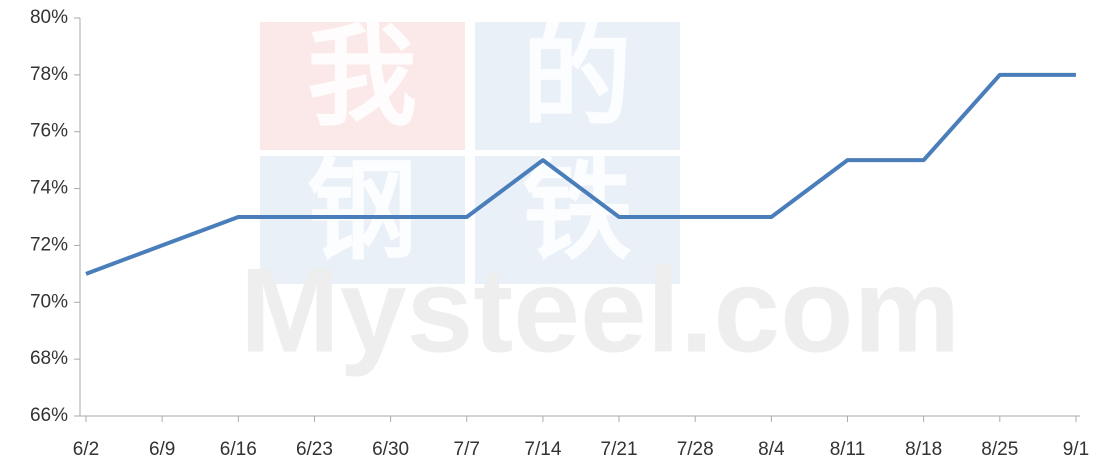 The height and width of the screenshot is (466, 1105). Describe the element at coordinates (314, 449) in the screenshot. I see `x-tick-label: 6/23` at that location.